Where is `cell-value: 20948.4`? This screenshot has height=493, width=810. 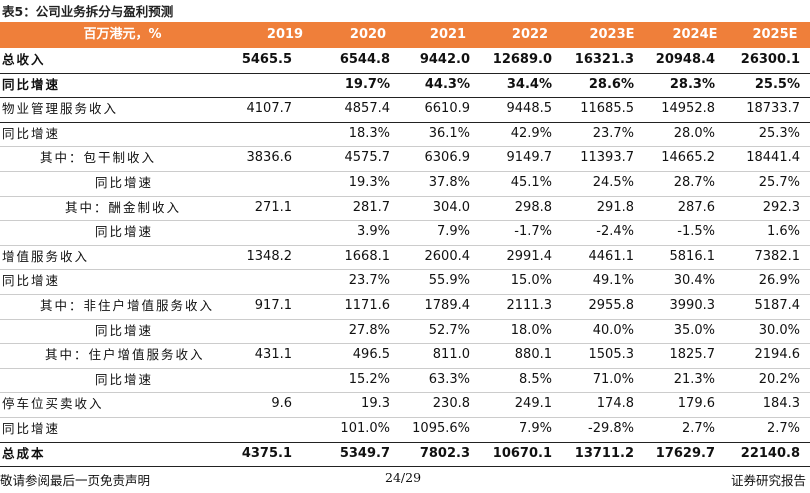 cell-value: 20948.4 is located at coordinates (685, 59).